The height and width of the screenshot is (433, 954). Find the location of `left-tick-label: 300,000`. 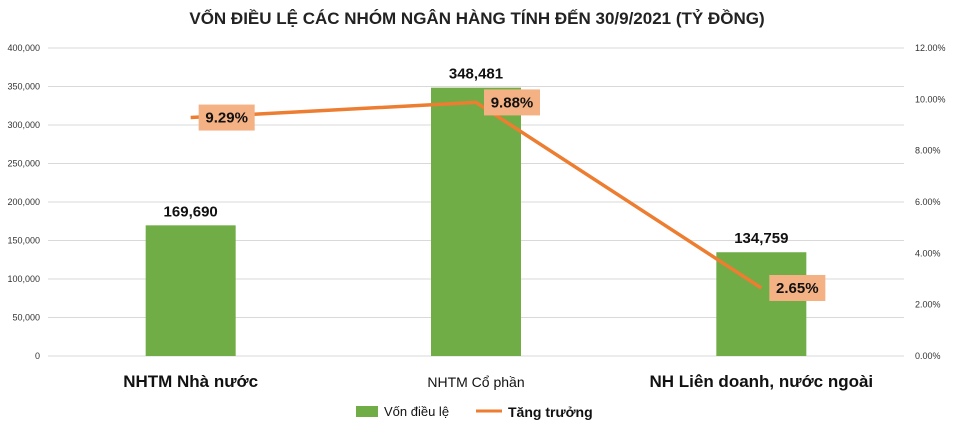

left-tick-label: 300,000 is located at coordinates (23, 125).